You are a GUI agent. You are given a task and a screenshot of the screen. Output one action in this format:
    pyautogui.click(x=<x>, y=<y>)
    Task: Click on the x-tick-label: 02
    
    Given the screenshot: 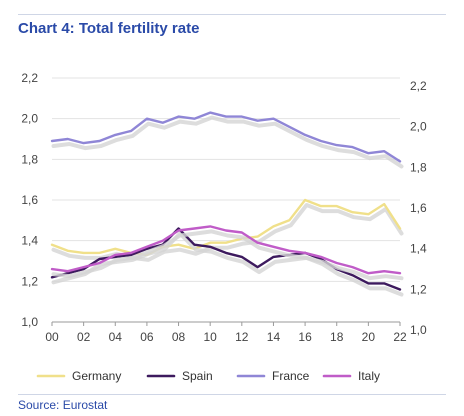 What is the action you would take?
    pyautogui.click(x=84, y=337)
    